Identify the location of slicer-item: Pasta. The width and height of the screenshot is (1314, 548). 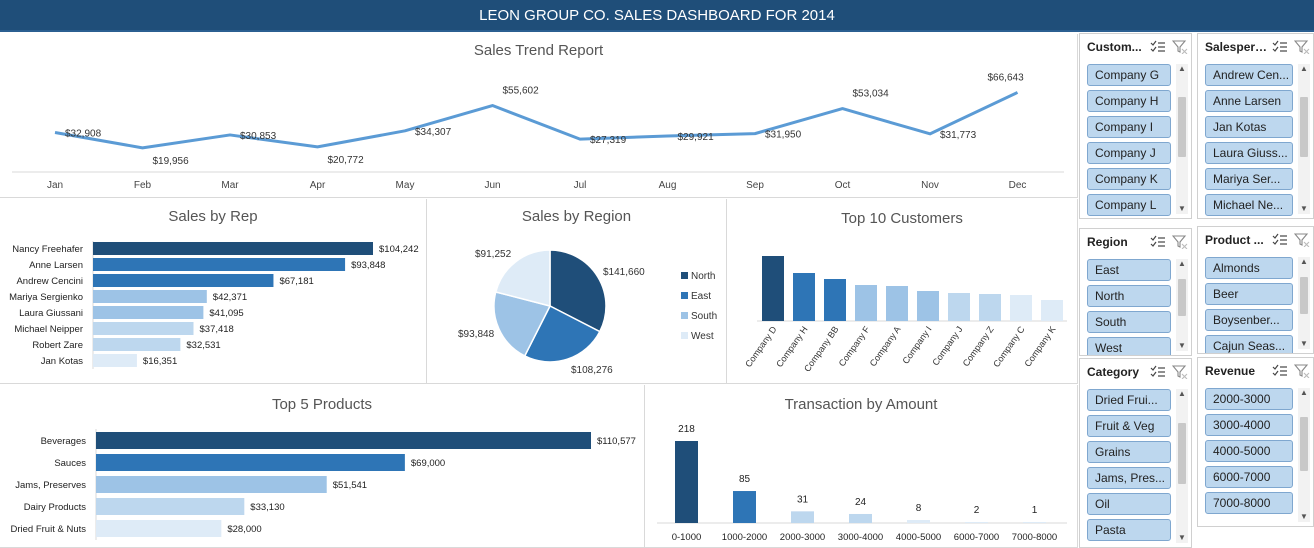
(1129, 530).